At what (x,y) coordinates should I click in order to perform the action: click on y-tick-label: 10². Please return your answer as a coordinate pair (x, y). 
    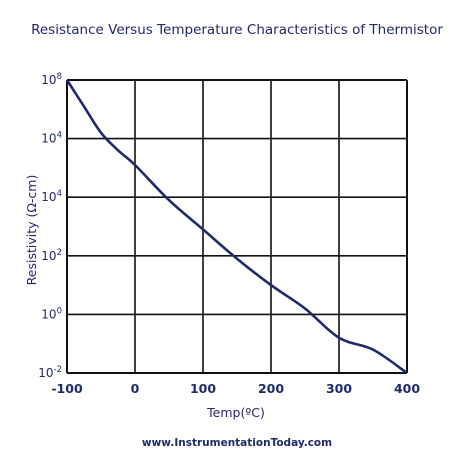
    Looking at the image, I should click on (51, 255).